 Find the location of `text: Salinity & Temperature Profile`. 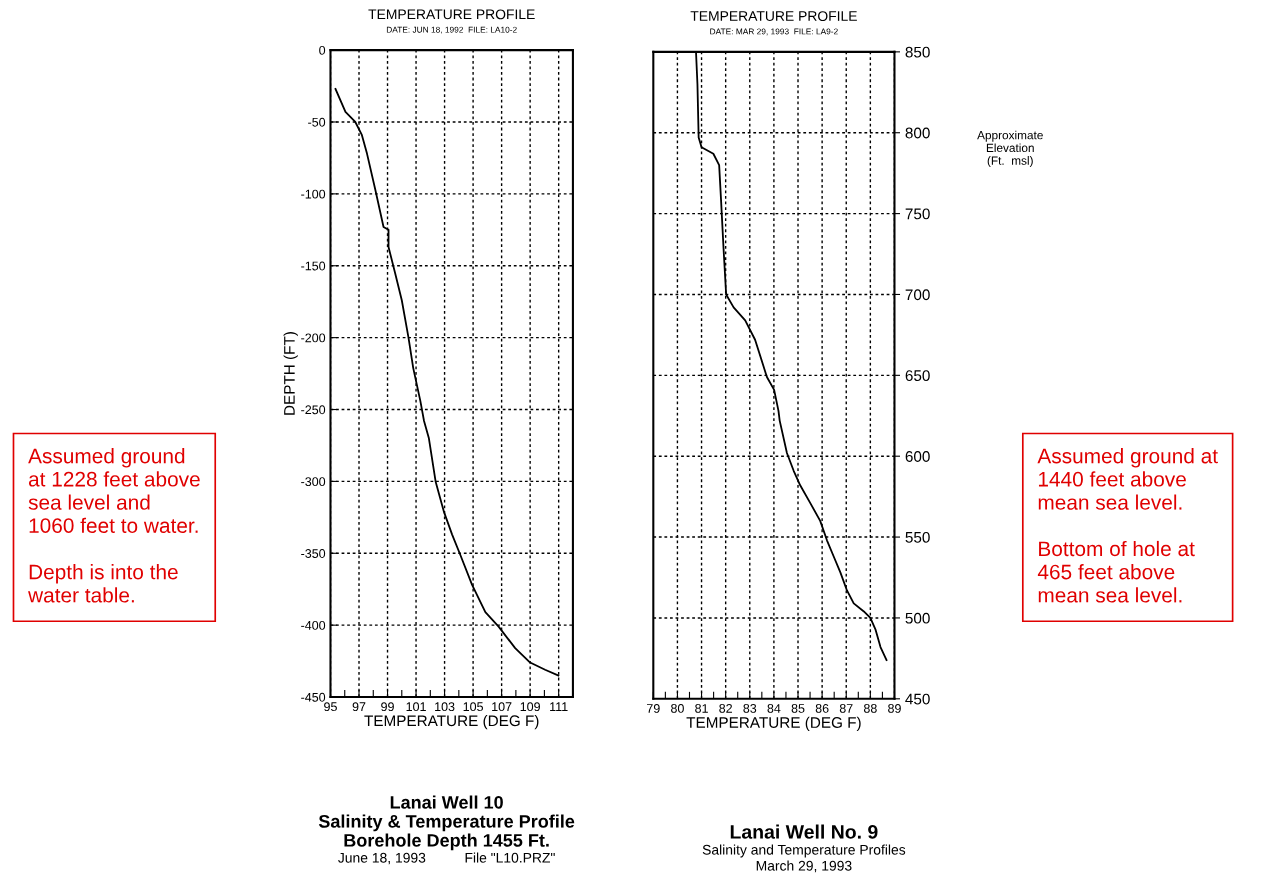

text: Salinity & Temperature Profile is located at coordinates (446, 823).